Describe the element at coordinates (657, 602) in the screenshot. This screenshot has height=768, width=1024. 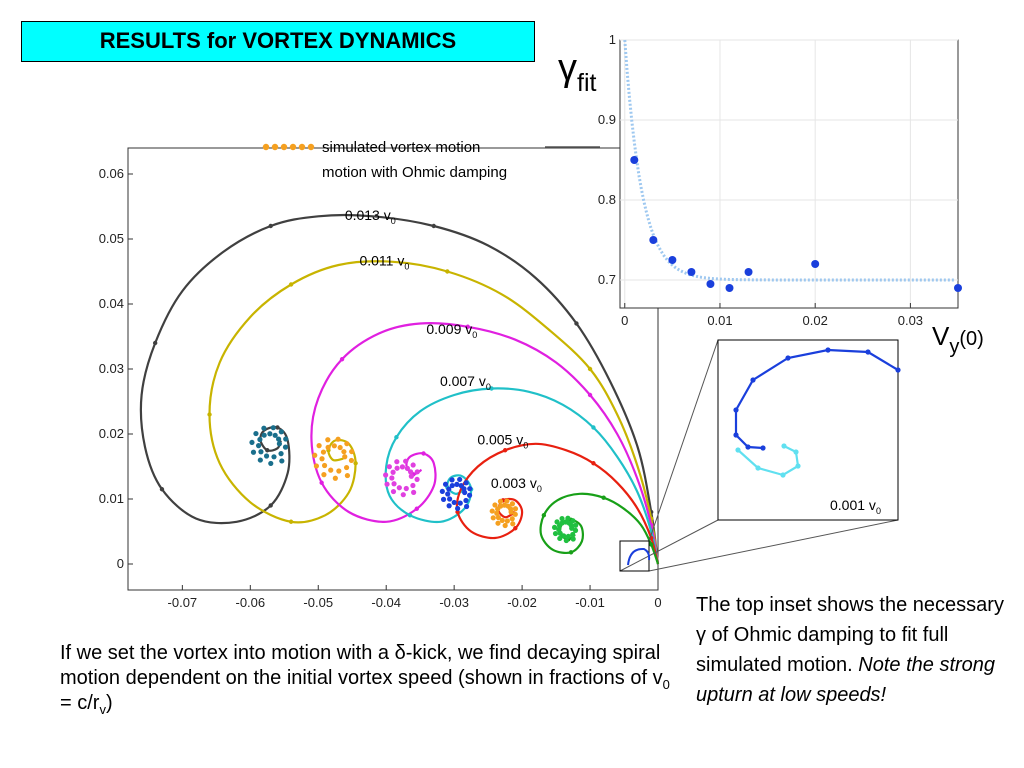
I see `x-tick-label: 0` at that location.